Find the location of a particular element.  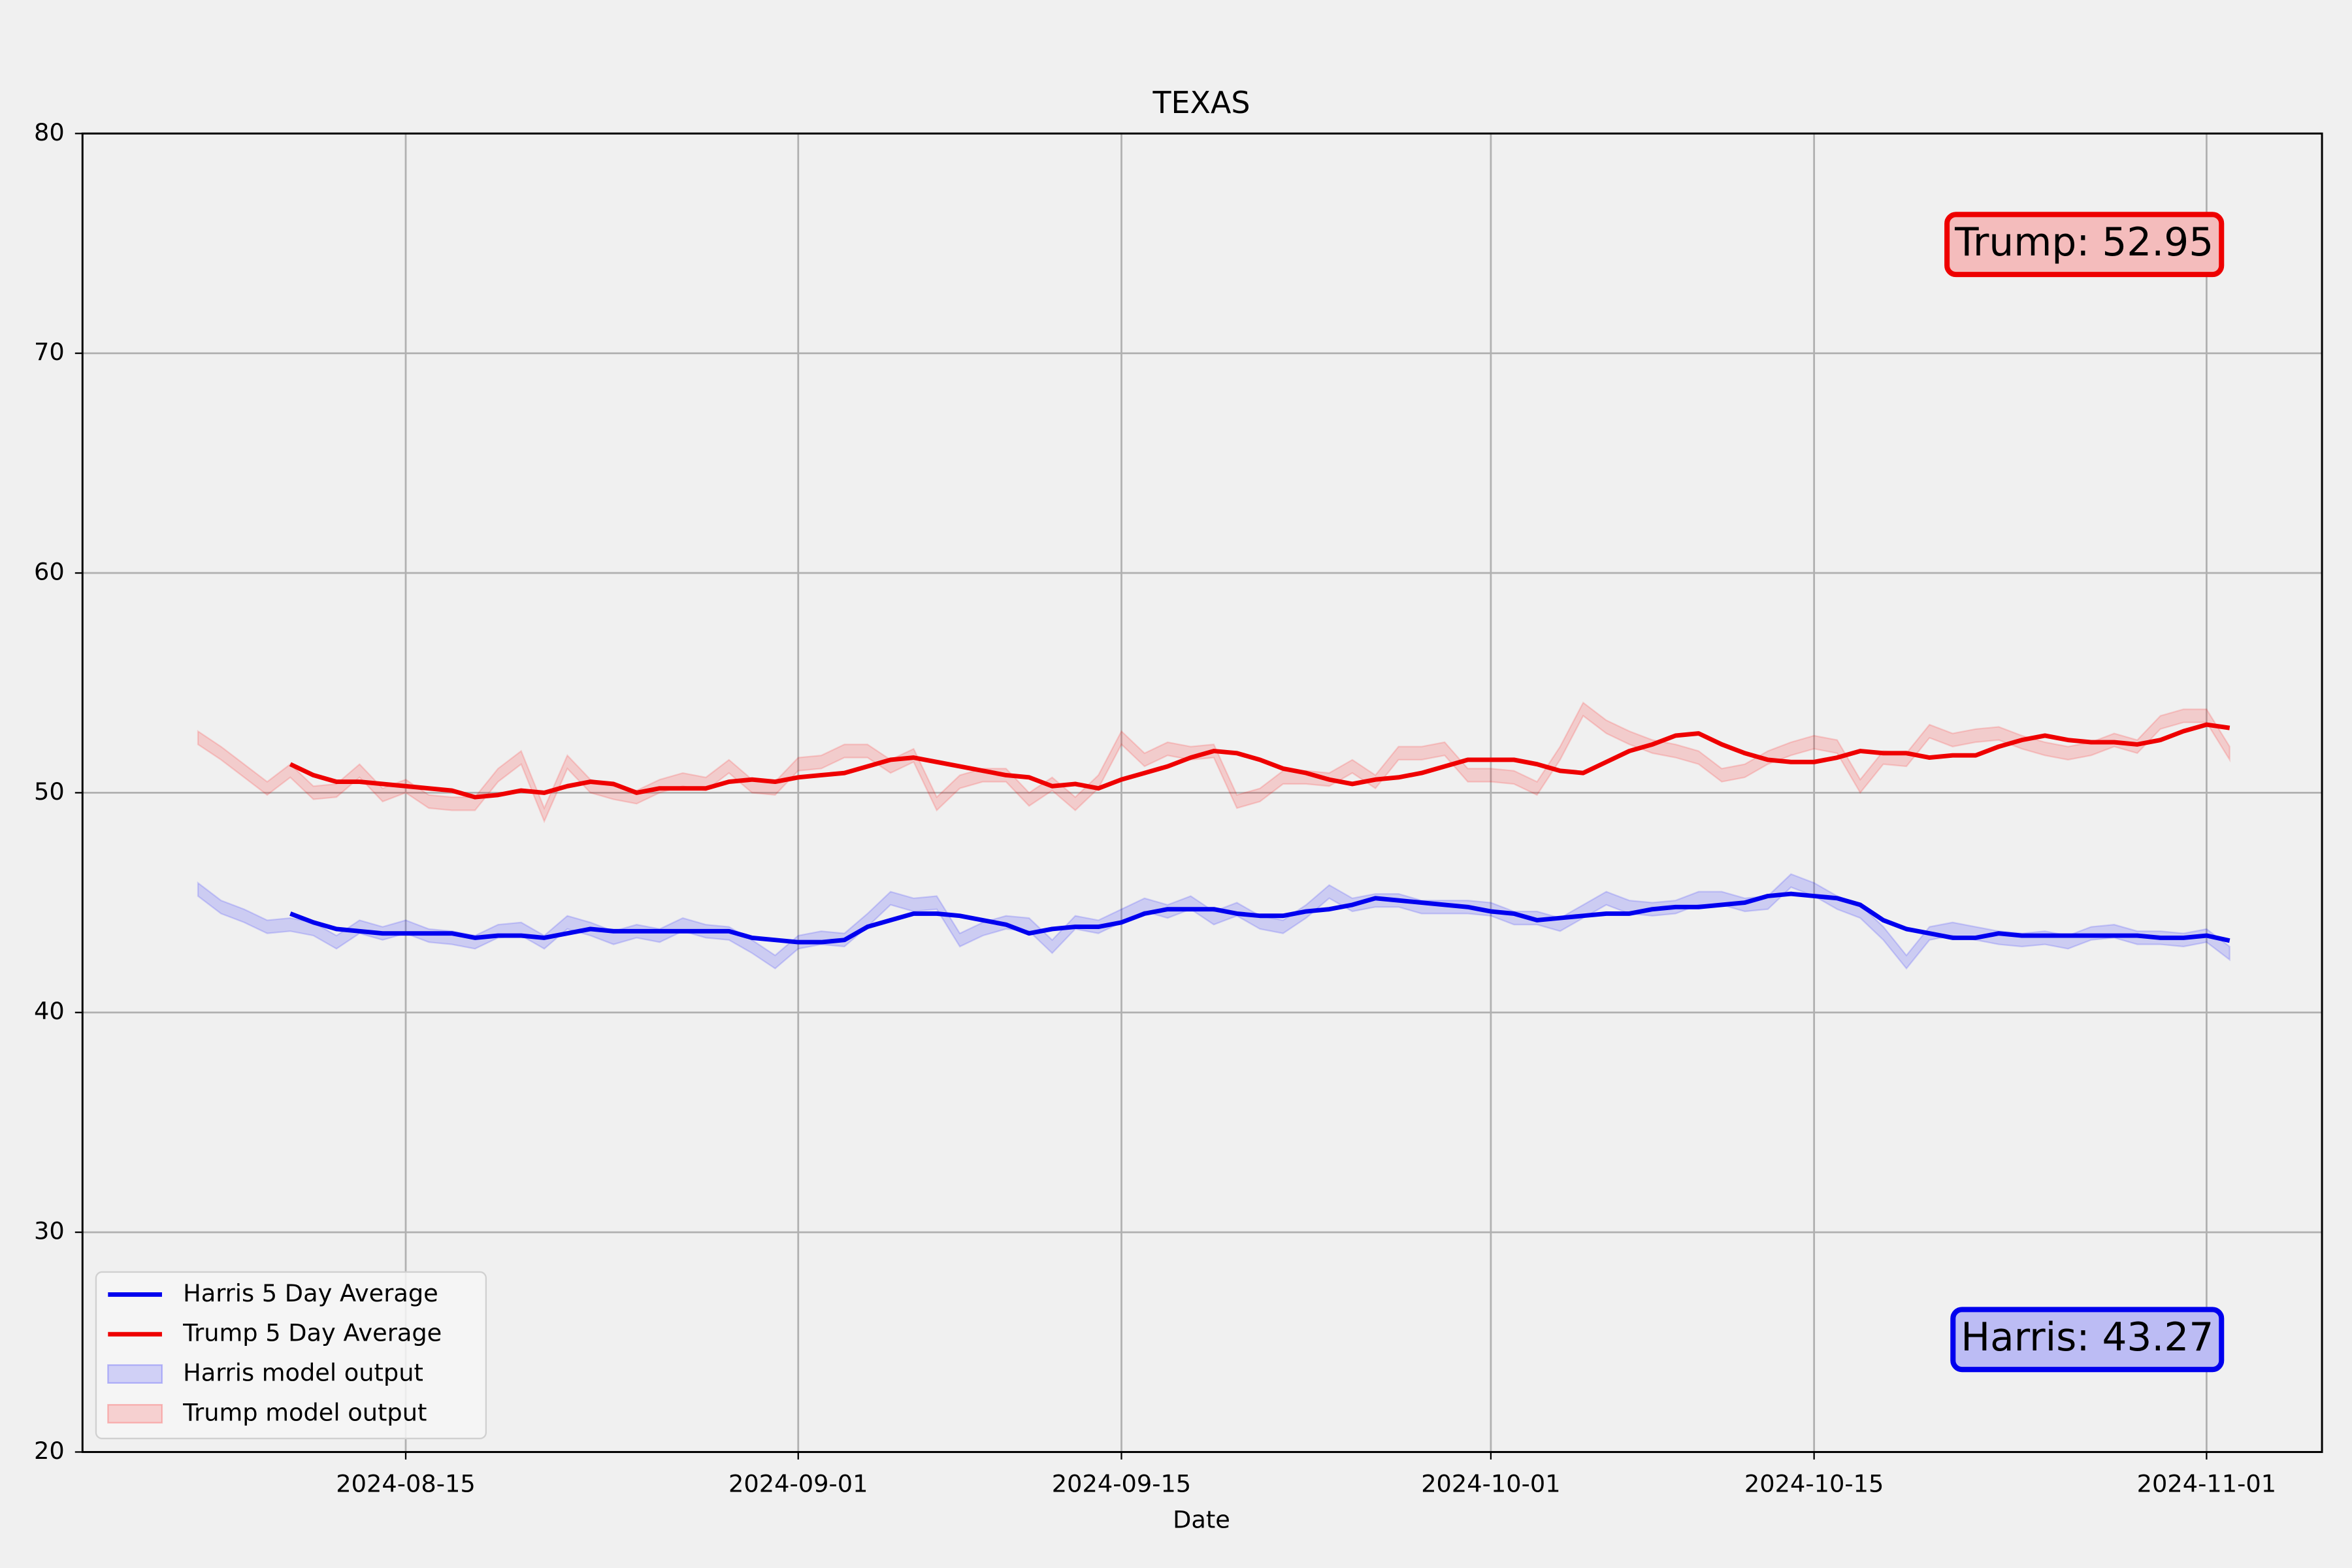

x-tick-label: 2024-09-15 is located at coordinates (1121, 1483).